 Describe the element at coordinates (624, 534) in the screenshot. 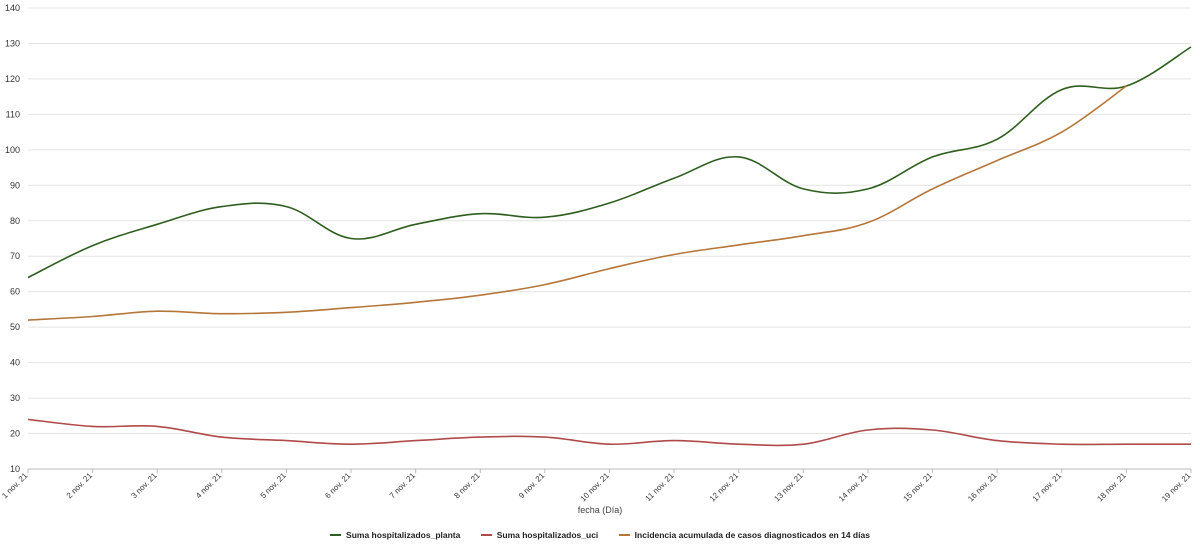

I see `legend-swatch-incidencia` at that location.